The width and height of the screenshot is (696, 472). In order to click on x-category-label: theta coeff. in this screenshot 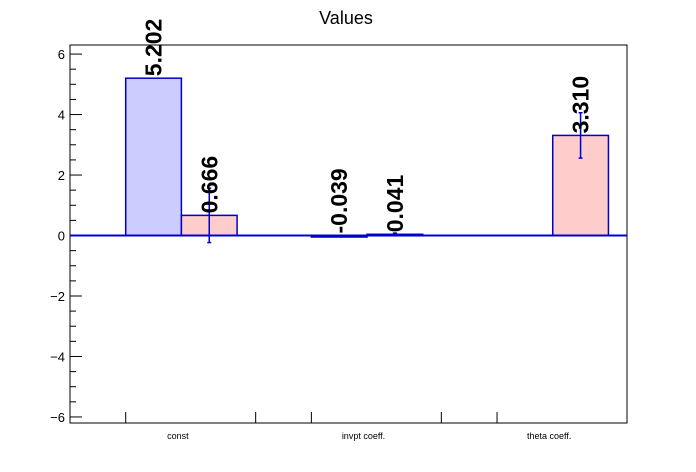, I will do `click(549, 436)`.